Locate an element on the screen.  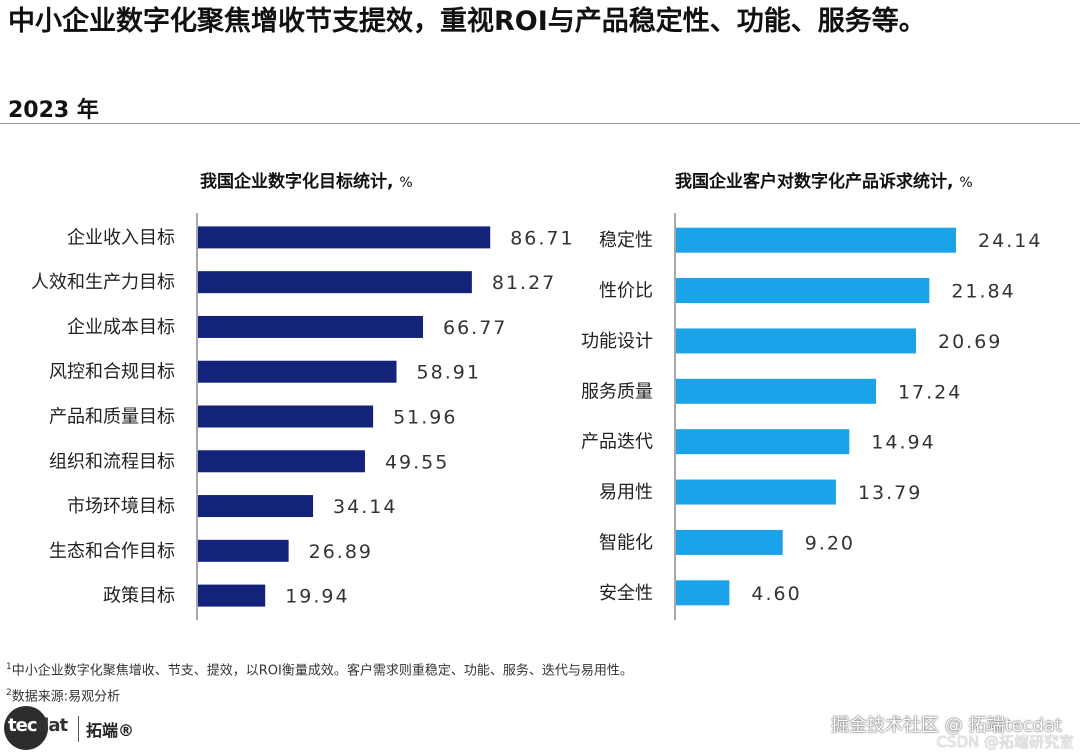
left-chart-category-label: 风控和合规目标 is located at coordinates (112, 372).